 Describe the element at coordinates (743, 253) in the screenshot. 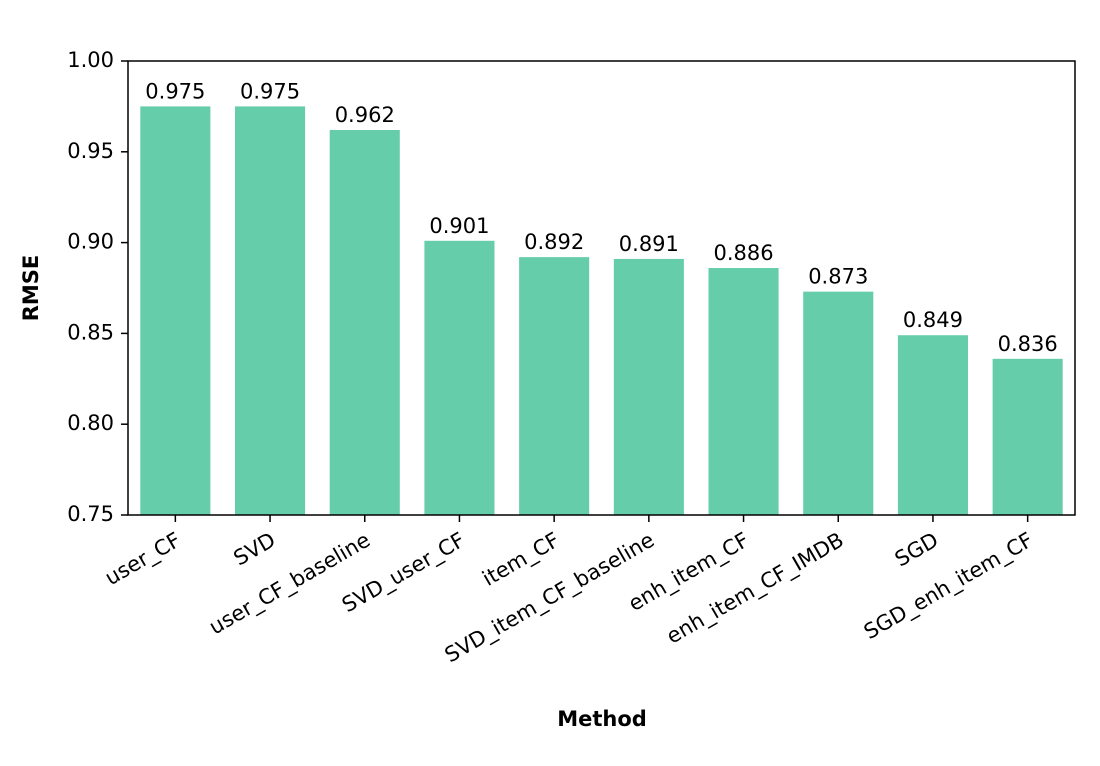

I see `data-label: 0.886` at that location.